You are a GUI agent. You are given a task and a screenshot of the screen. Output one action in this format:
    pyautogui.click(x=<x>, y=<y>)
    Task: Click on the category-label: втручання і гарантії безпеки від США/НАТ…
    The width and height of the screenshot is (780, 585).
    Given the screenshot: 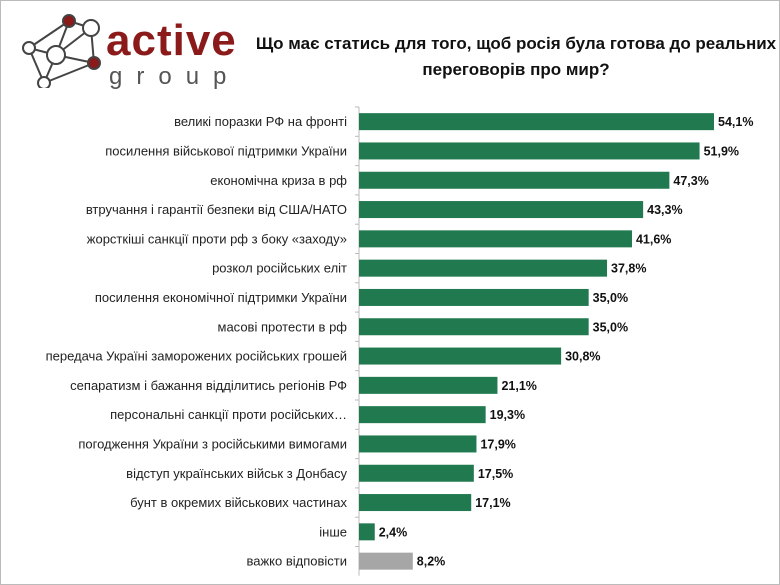 What is the action you would take?
    pyautogui.click(x=216, y=209)
    